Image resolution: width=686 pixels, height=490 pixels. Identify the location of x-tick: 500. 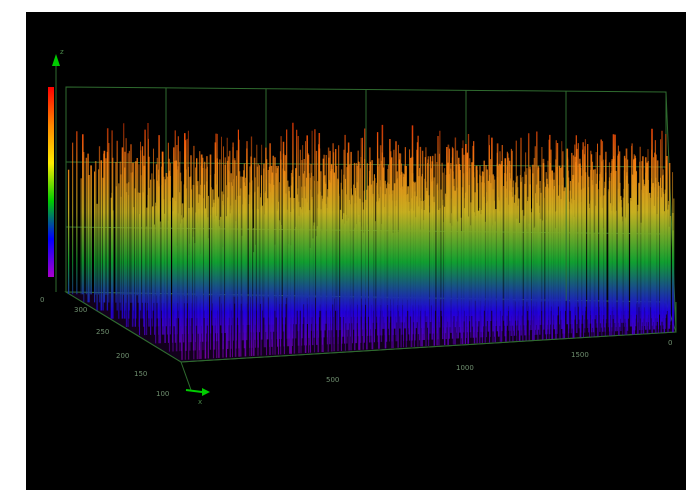
(332, 380).